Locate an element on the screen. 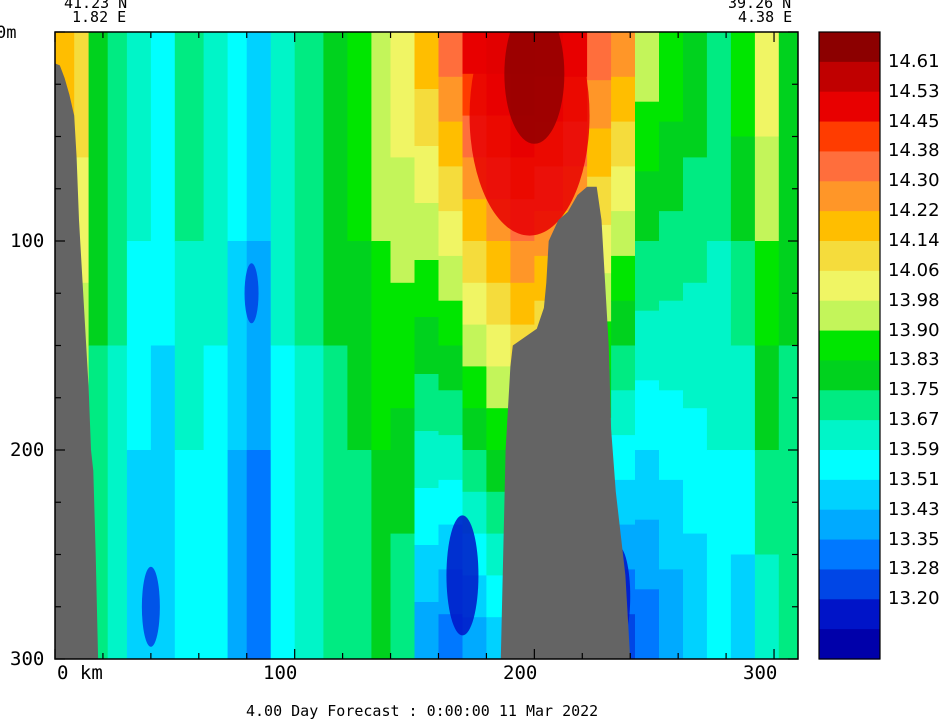 The width and height of the screenshot is (946, 721). colorbar-label: 13.59 is located at coordinates (914, 449).